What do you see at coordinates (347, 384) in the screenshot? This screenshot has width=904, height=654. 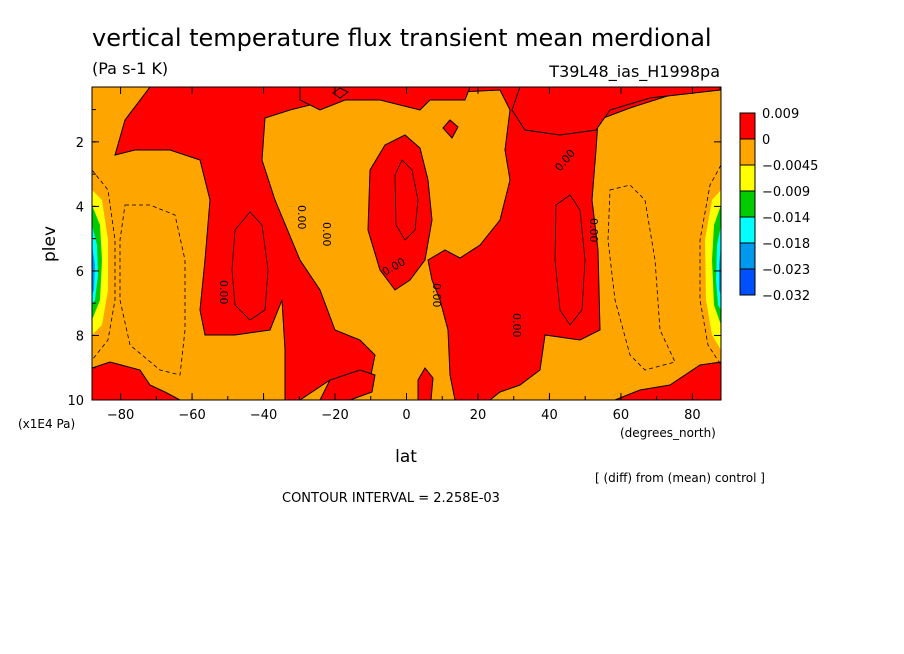 I see `positive-region-bottom-mid` at bounding box center [347, 384].